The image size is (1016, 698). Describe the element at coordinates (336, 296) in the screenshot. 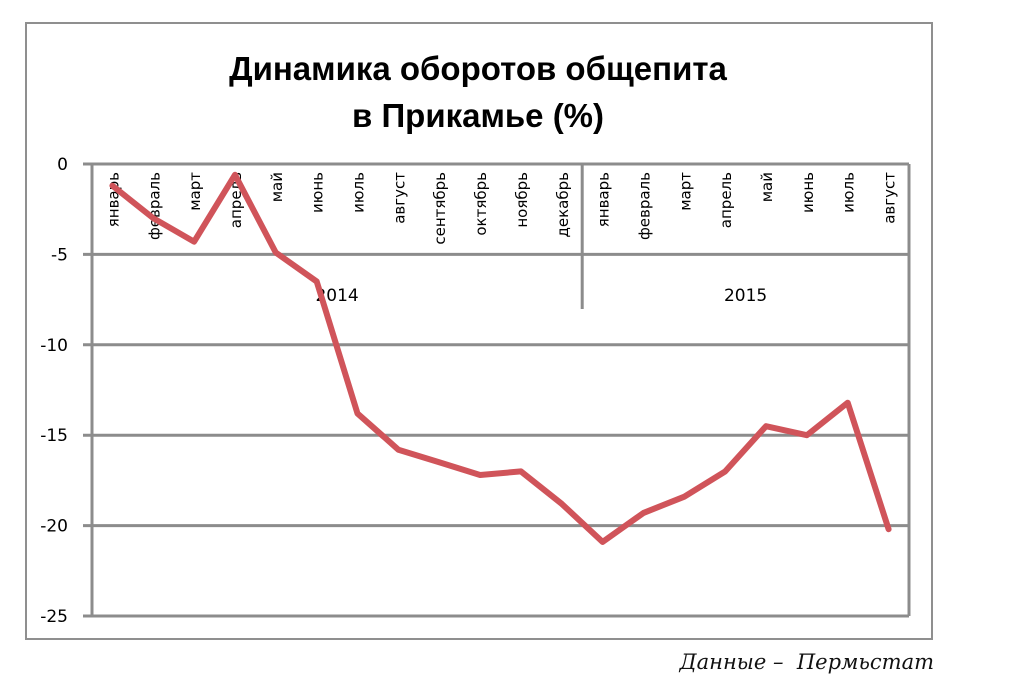

I see `x-group-label: 2014` at that location.